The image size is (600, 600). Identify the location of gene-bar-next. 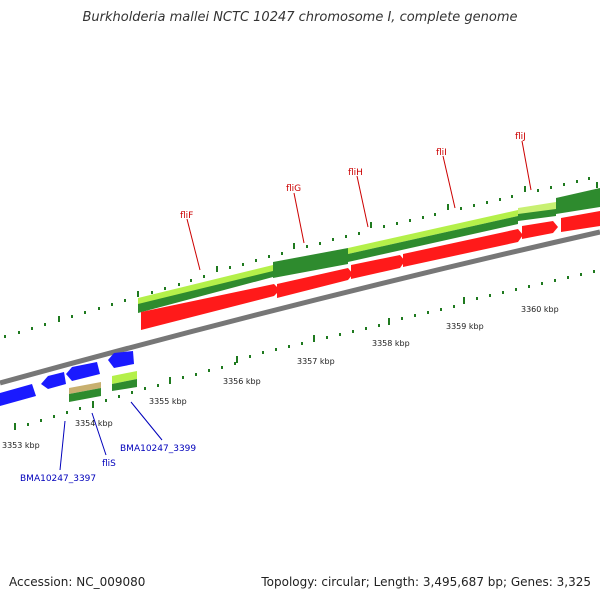
(578, 201).